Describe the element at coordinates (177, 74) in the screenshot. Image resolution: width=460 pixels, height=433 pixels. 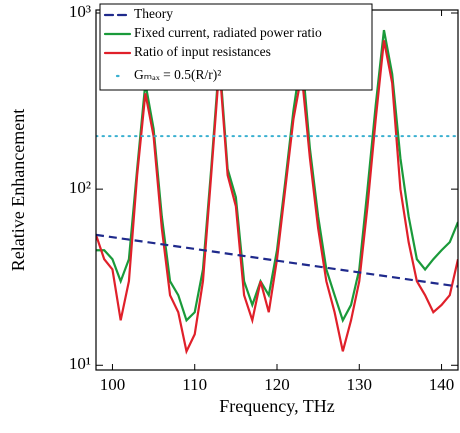
I see `legend-label: Gₘₐₓ = 0.5(R/r)²` at that location.